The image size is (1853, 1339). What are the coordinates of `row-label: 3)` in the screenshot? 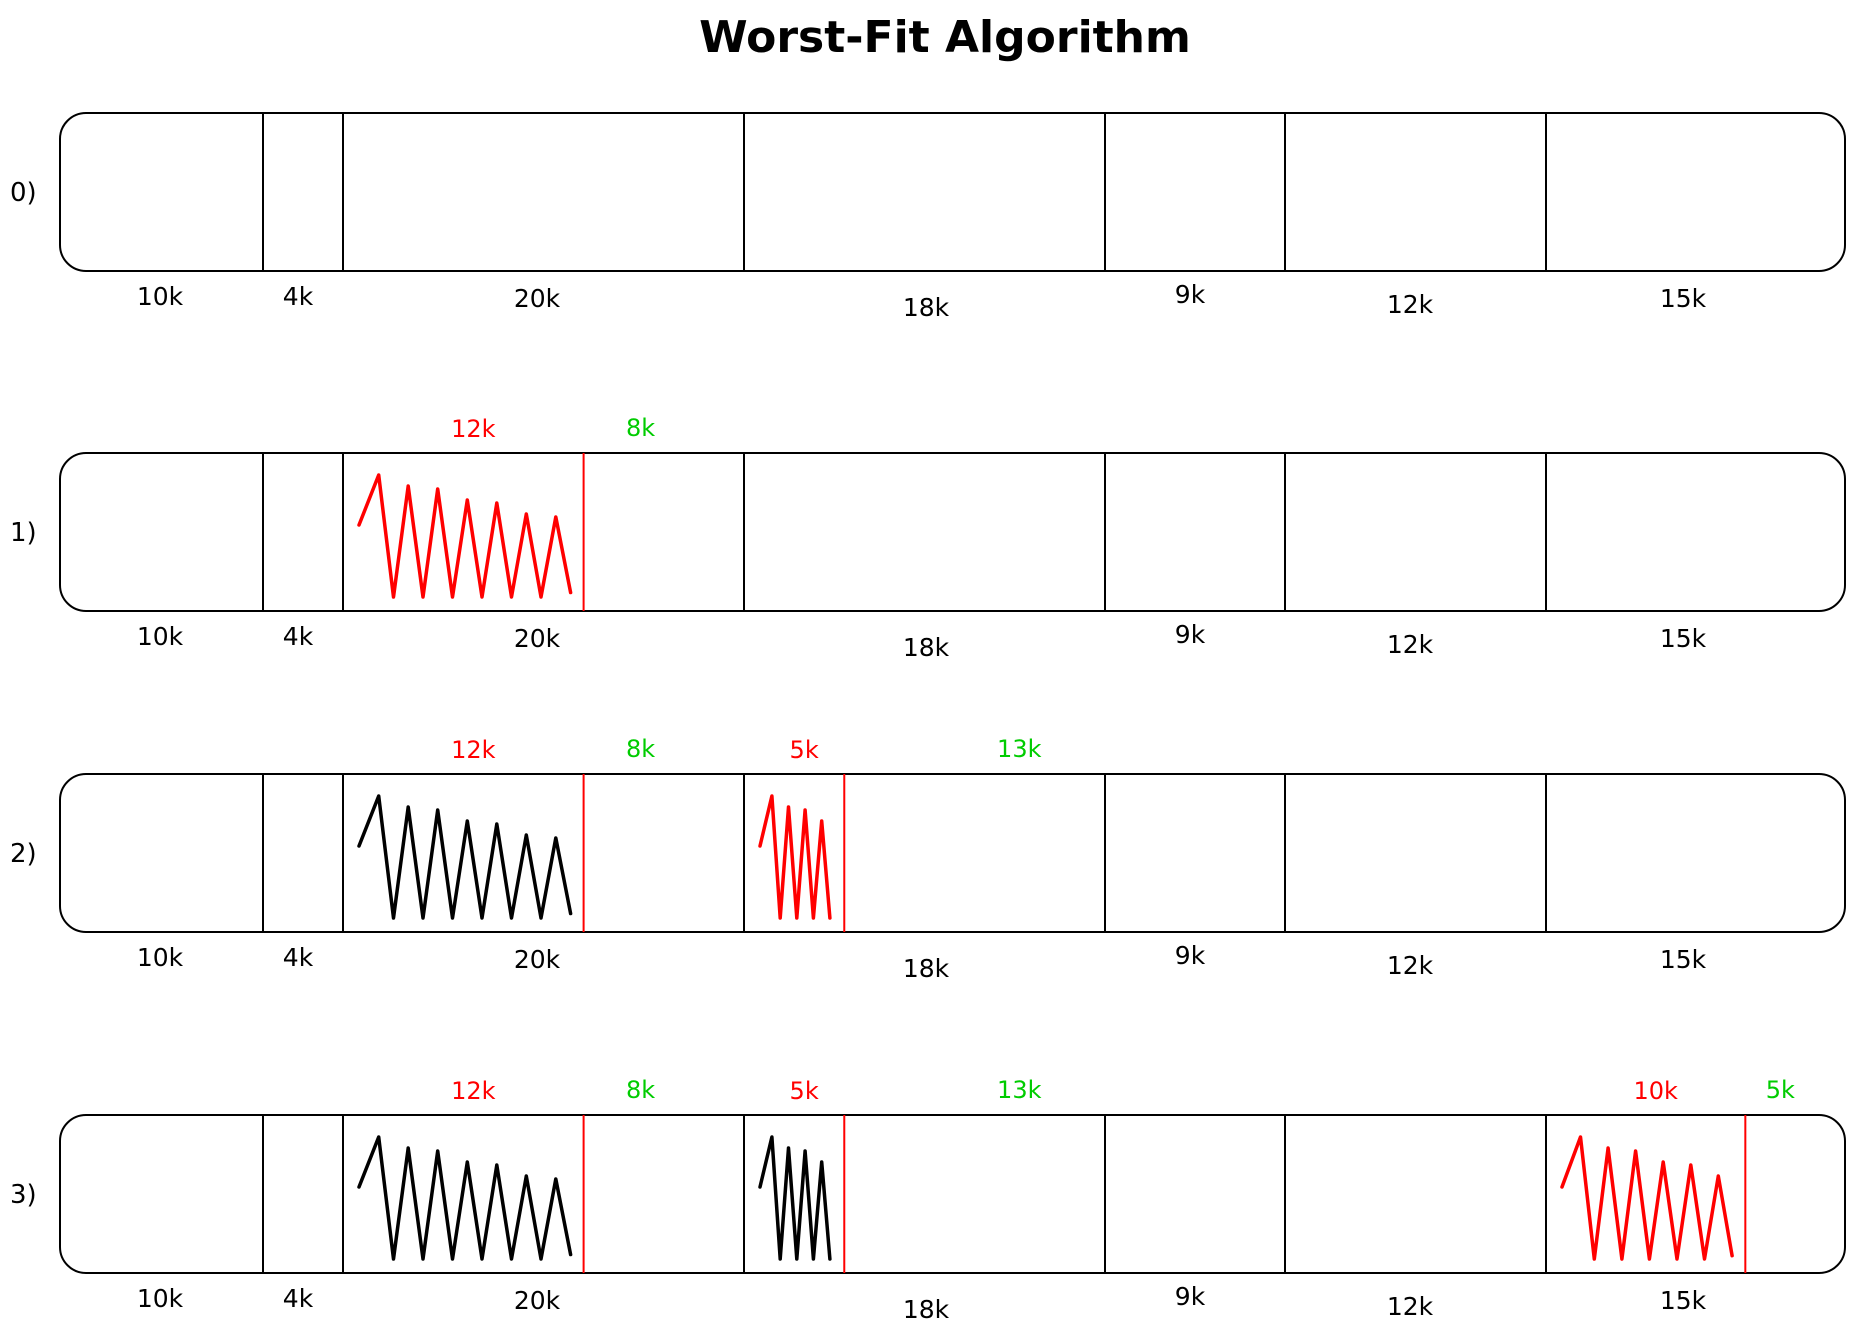 It's located at (23, 1195).